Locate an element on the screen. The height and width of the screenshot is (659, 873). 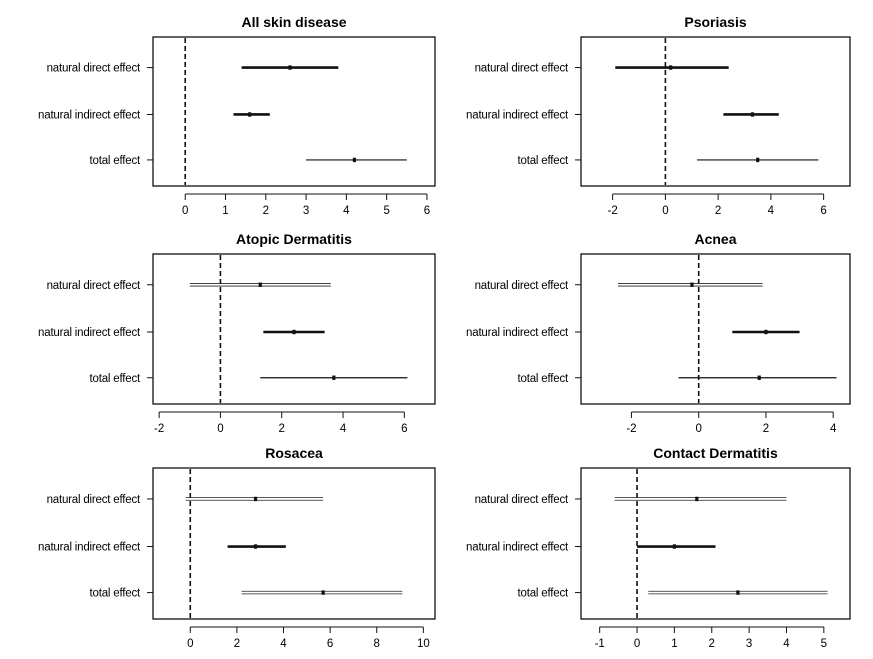
panel-title: Rosacea is located at coordinates (294, 453).